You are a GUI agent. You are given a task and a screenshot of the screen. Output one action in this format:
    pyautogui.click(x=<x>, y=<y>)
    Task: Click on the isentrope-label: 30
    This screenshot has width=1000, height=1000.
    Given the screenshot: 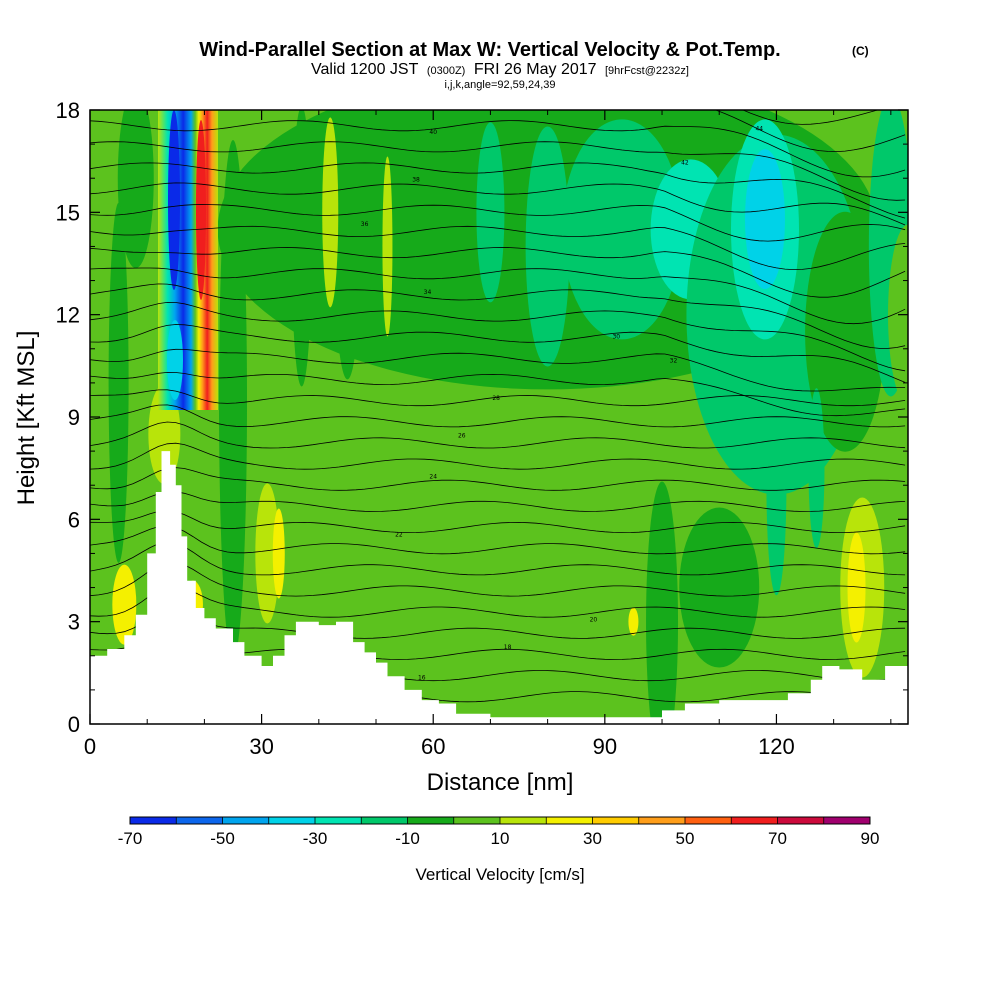 What is the action you would take?
    pyautogui.click(x=616, y=337)
    